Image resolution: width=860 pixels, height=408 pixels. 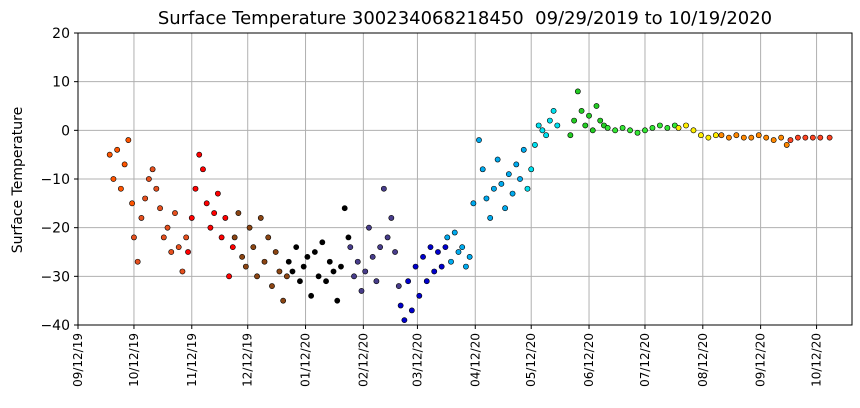 I want to click on y-axis-ticks: 20 10 0 −10 −20 −30 −40, so click(x=59, y=180).